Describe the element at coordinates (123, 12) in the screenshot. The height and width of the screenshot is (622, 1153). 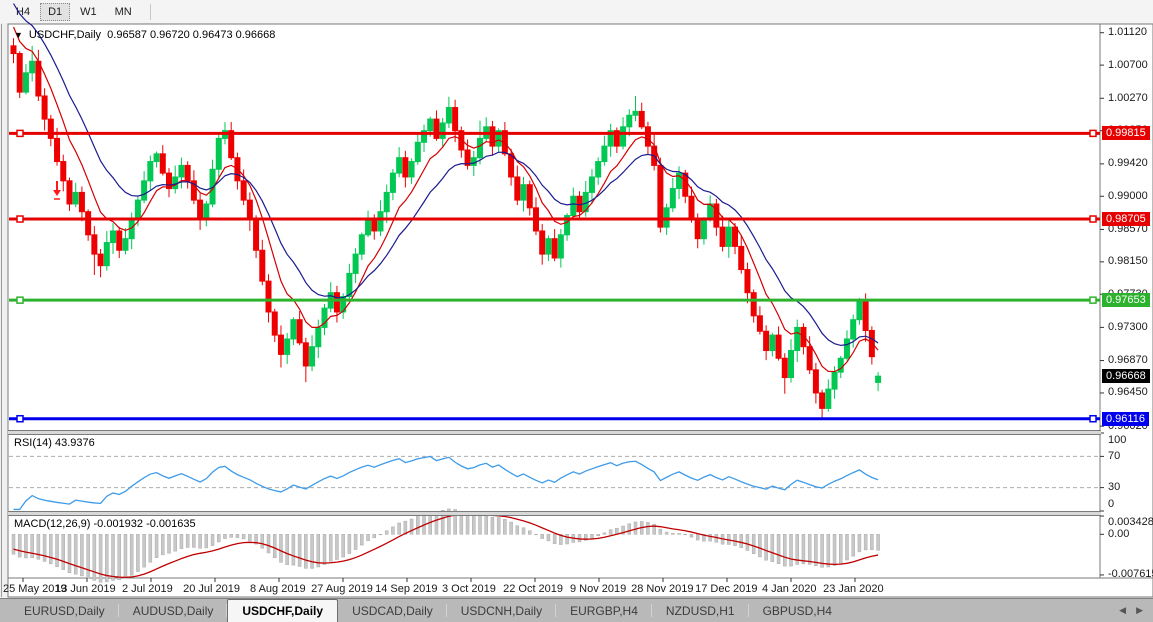
I see `timeframe-button-mn: MN` at that location.